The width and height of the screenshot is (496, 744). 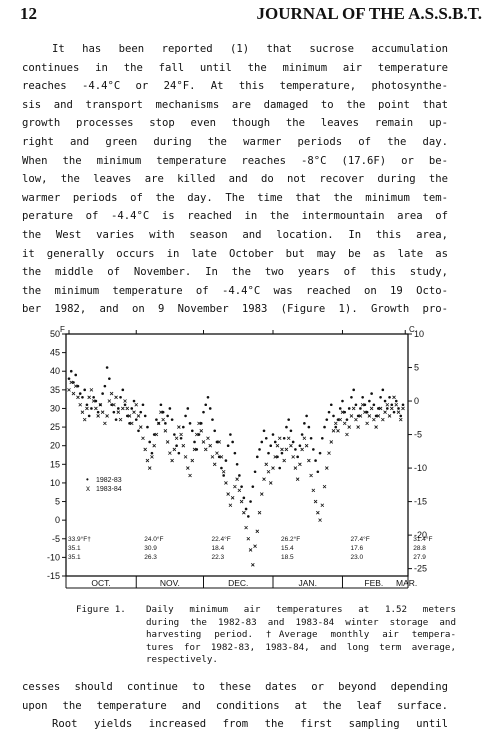 I want to click on month-label: NOV., so click(x=170, y=583).